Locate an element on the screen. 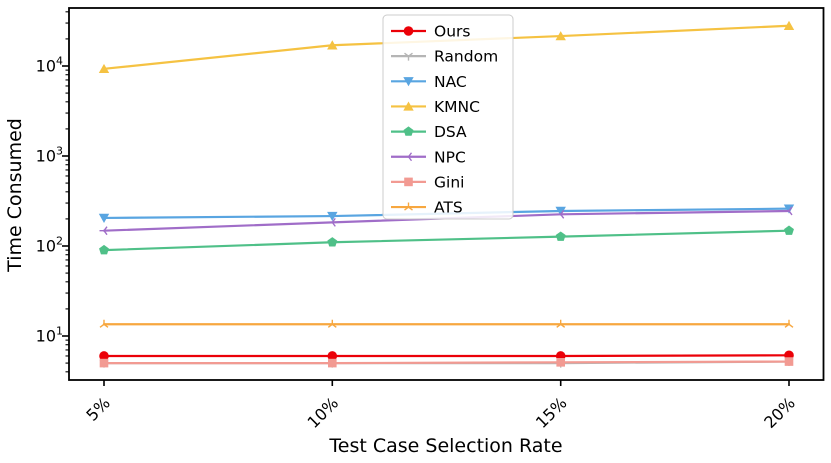 The width and height of the screenshot is (831, 463). legend: Ours Random NAC KMNC DSA NPC Gini ATS is located at coordinates (448, 117).